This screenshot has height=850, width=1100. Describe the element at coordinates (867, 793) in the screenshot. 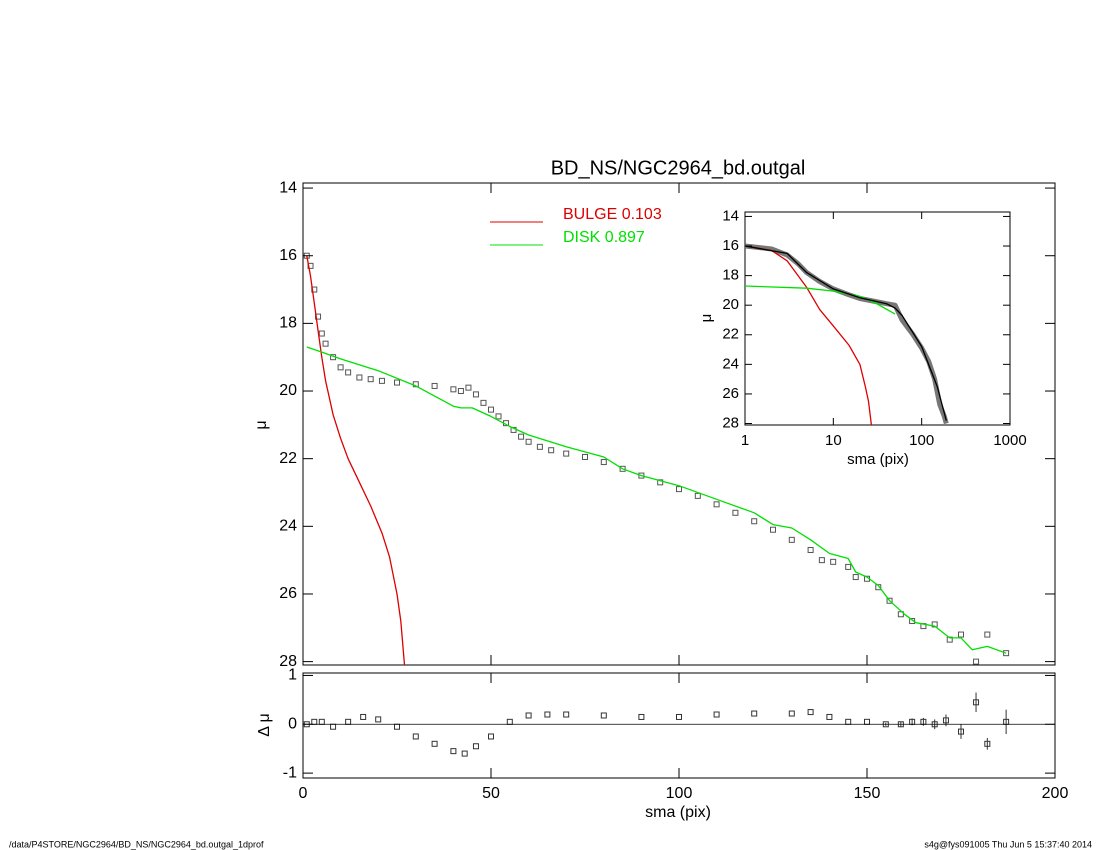

I see `x-tick-label: 150` at that location.